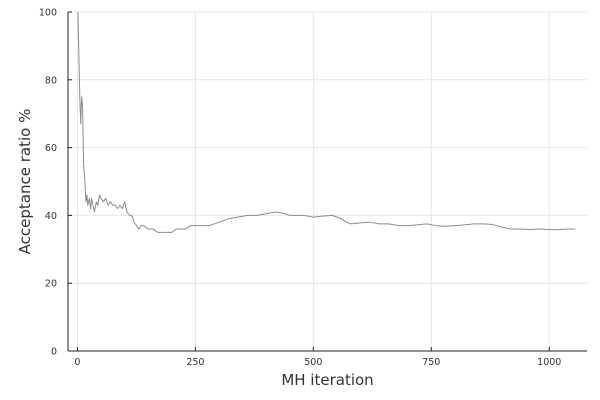 The image size is (600, 400). What do you see at coordinates (51, 148) in the screenshot?
I see `y-tick-label: 60` at bounding box center [51, 148].